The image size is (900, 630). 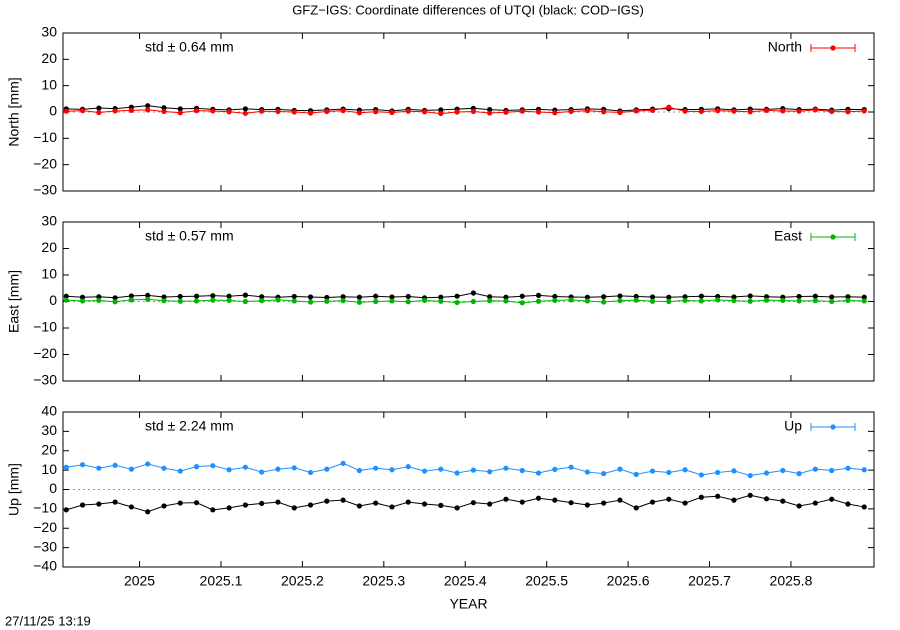 What do you see at coordinates (53, 488) in the screenshot?
I see `y-tick-label: 0` at bounding box center [53, 488].